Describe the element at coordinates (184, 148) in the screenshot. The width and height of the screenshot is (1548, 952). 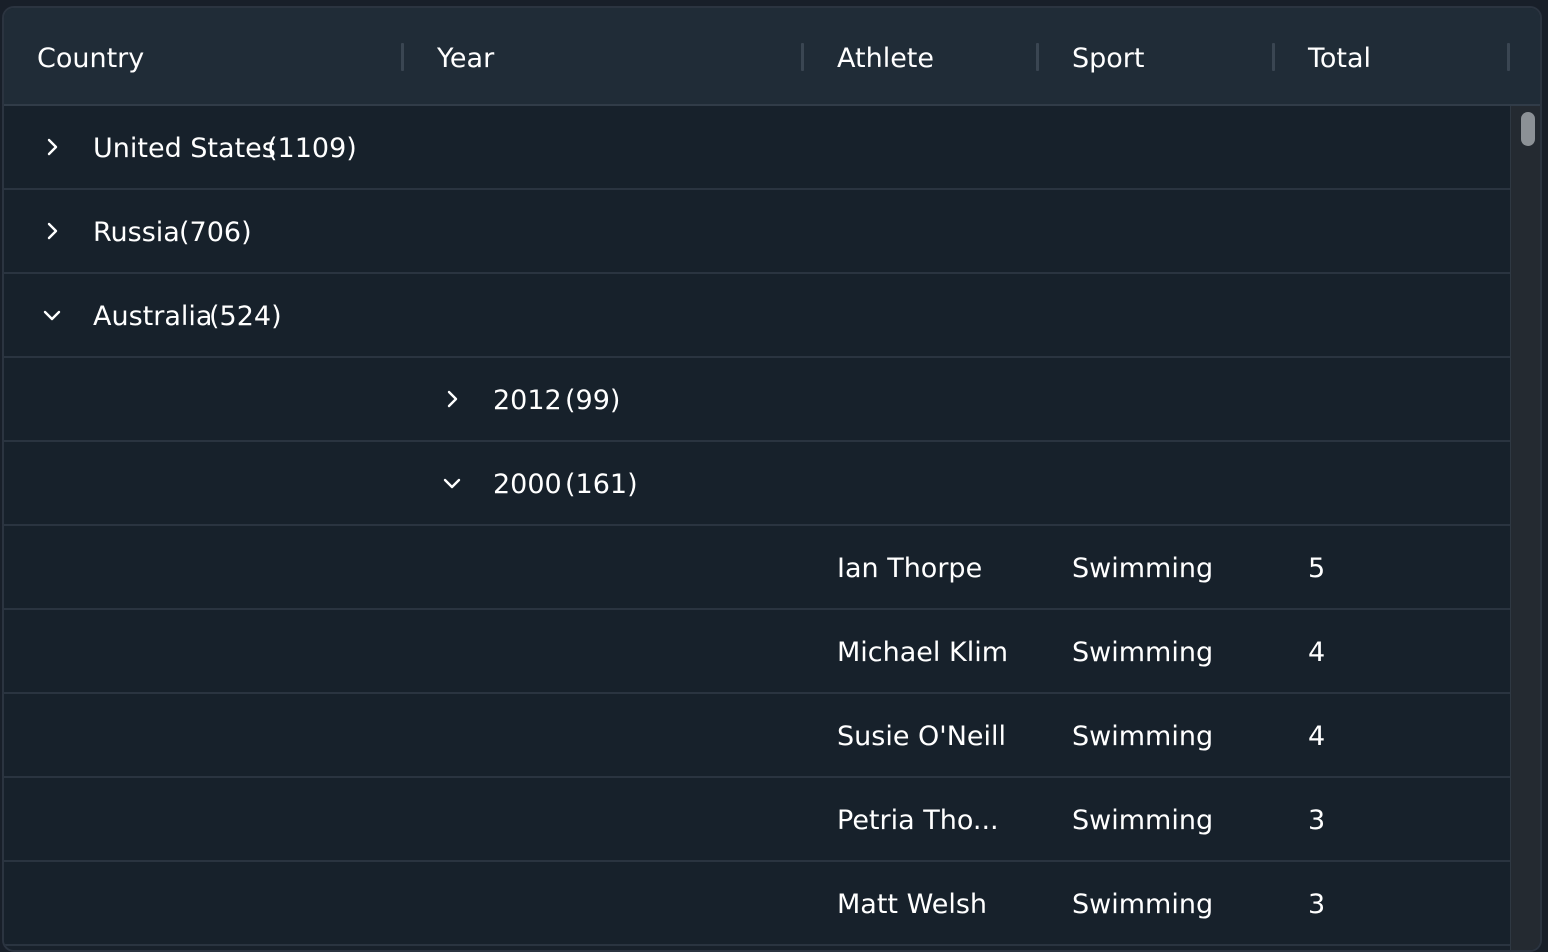
I see `group-label: United States` at that location.